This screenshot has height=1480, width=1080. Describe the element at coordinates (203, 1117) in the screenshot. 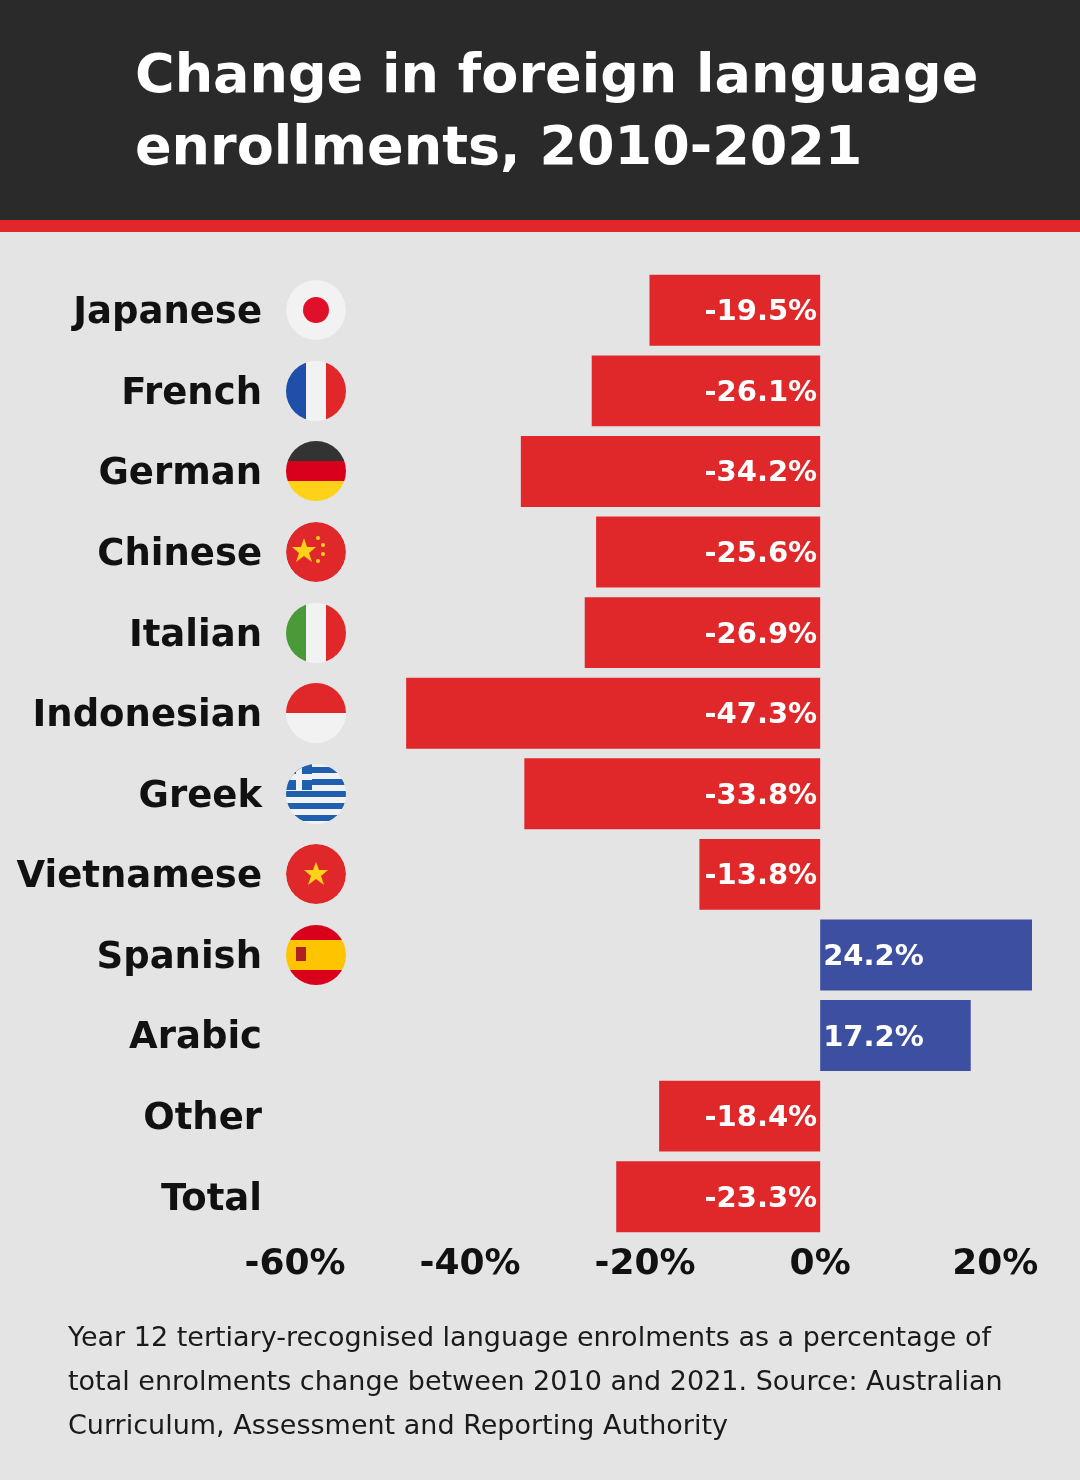

I see `y-tick-label: Other` at that location.